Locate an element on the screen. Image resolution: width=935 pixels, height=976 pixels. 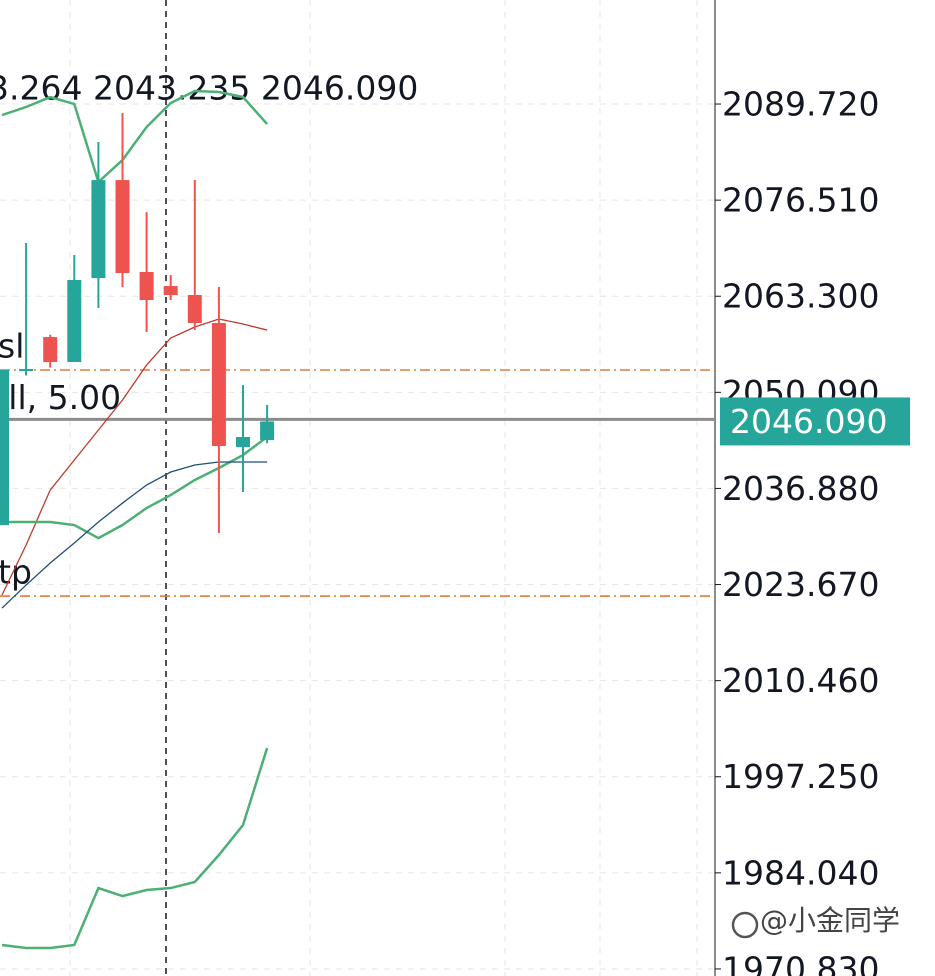
watermark-icon is located at coordinates (745, 925).